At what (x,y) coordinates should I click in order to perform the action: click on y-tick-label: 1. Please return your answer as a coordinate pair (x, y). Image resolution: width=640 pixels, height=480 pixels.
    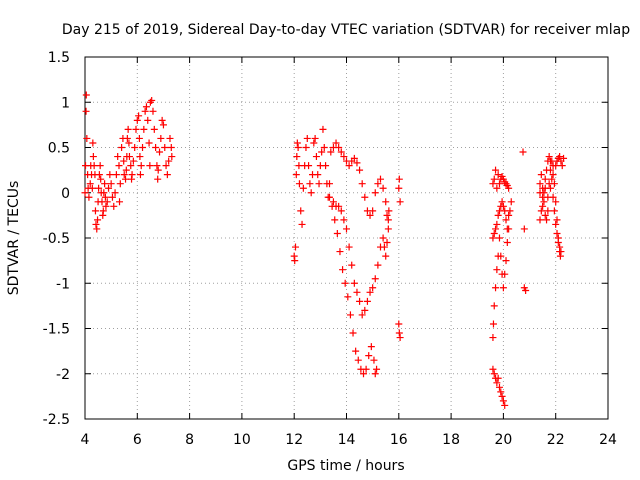
    Looking at the image, I should click on (65, 103).